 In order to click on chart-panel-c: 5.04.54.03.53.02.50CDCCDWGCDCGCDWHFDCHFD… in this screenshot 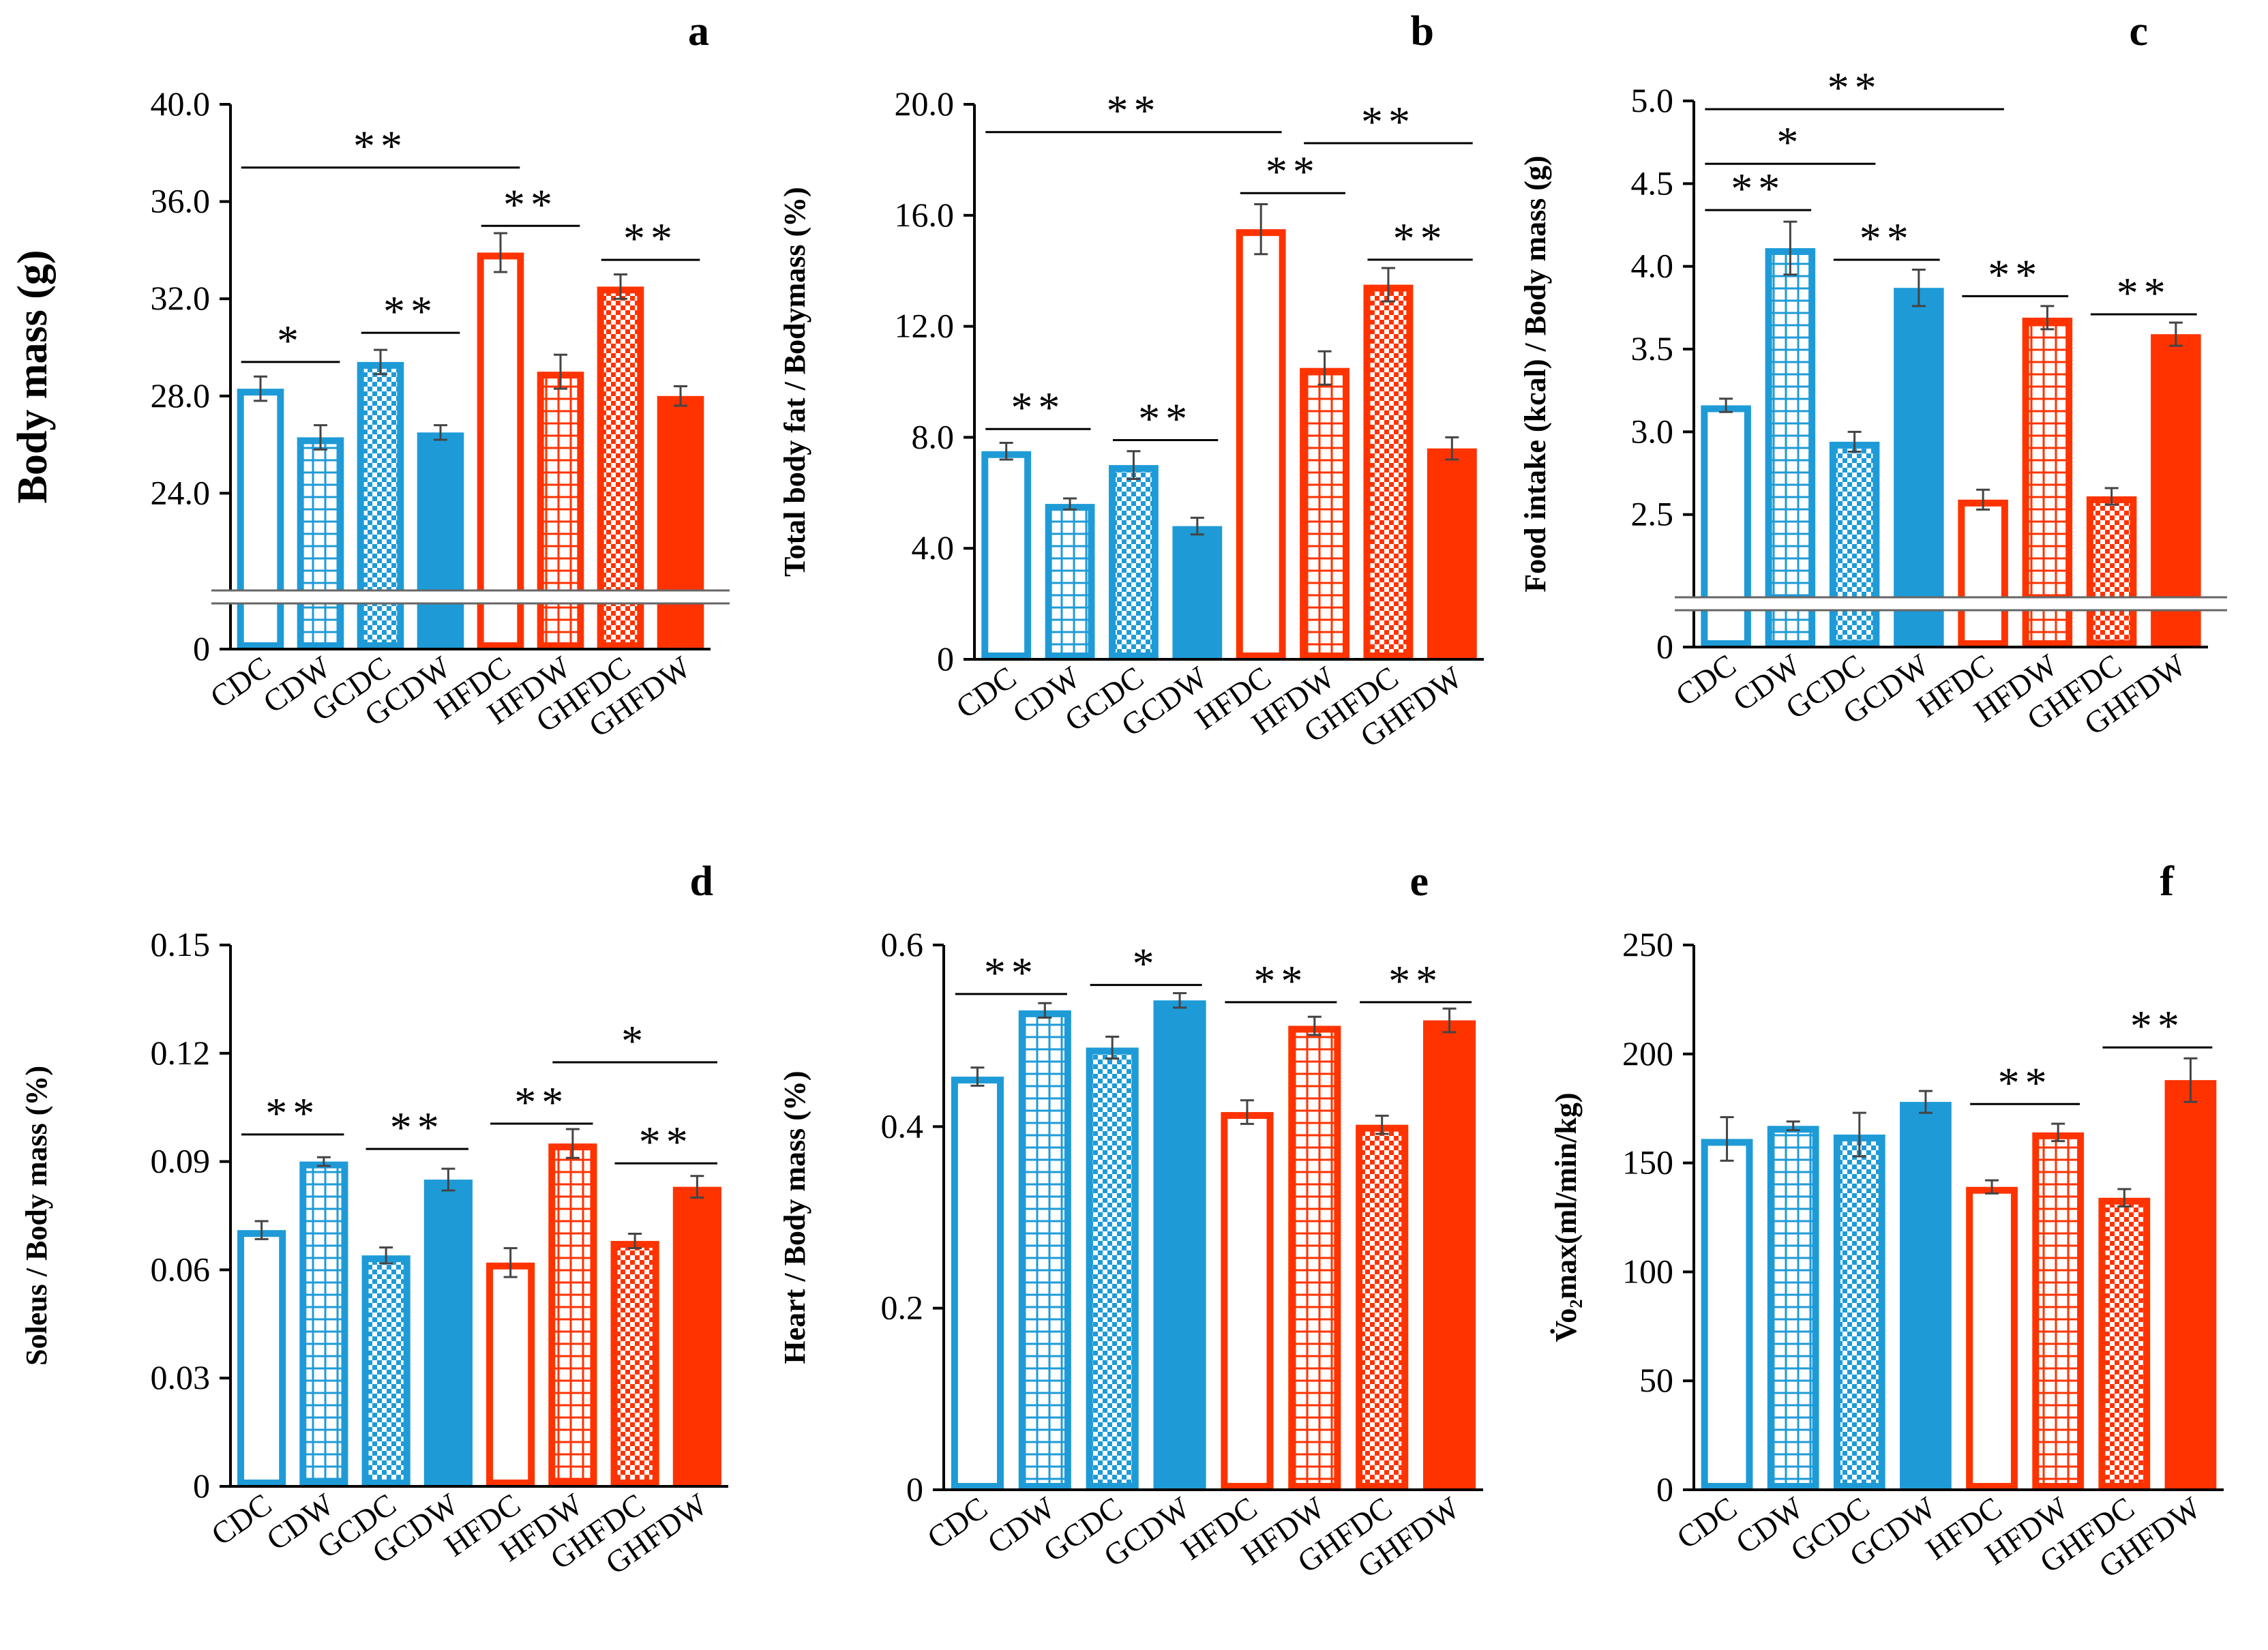, I will do `click(1873, 375)`.